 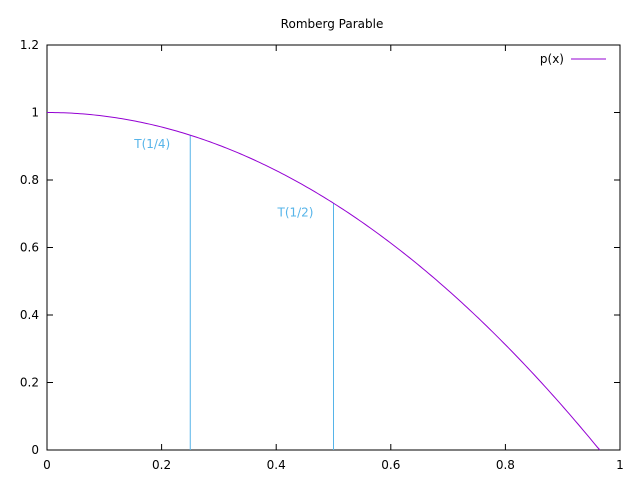 I want to click on x-tick-label: 0.6, so click(x=390, y=465).